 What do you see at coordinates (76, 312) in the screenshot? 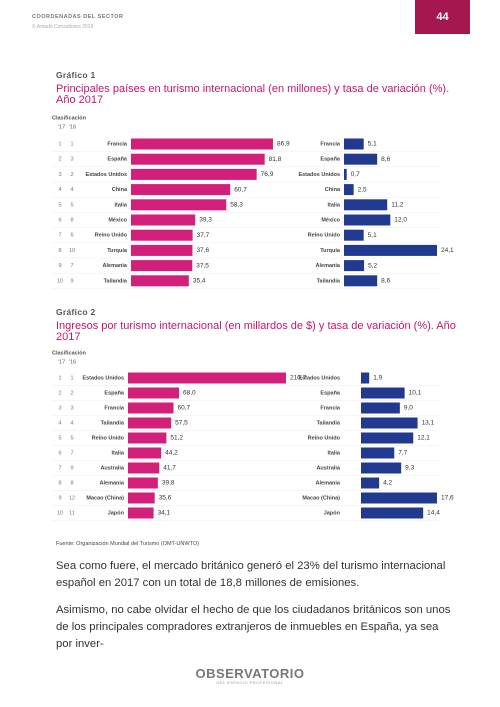
I see `figure-label: Gráfico 2` at bounding box center [76, 312].